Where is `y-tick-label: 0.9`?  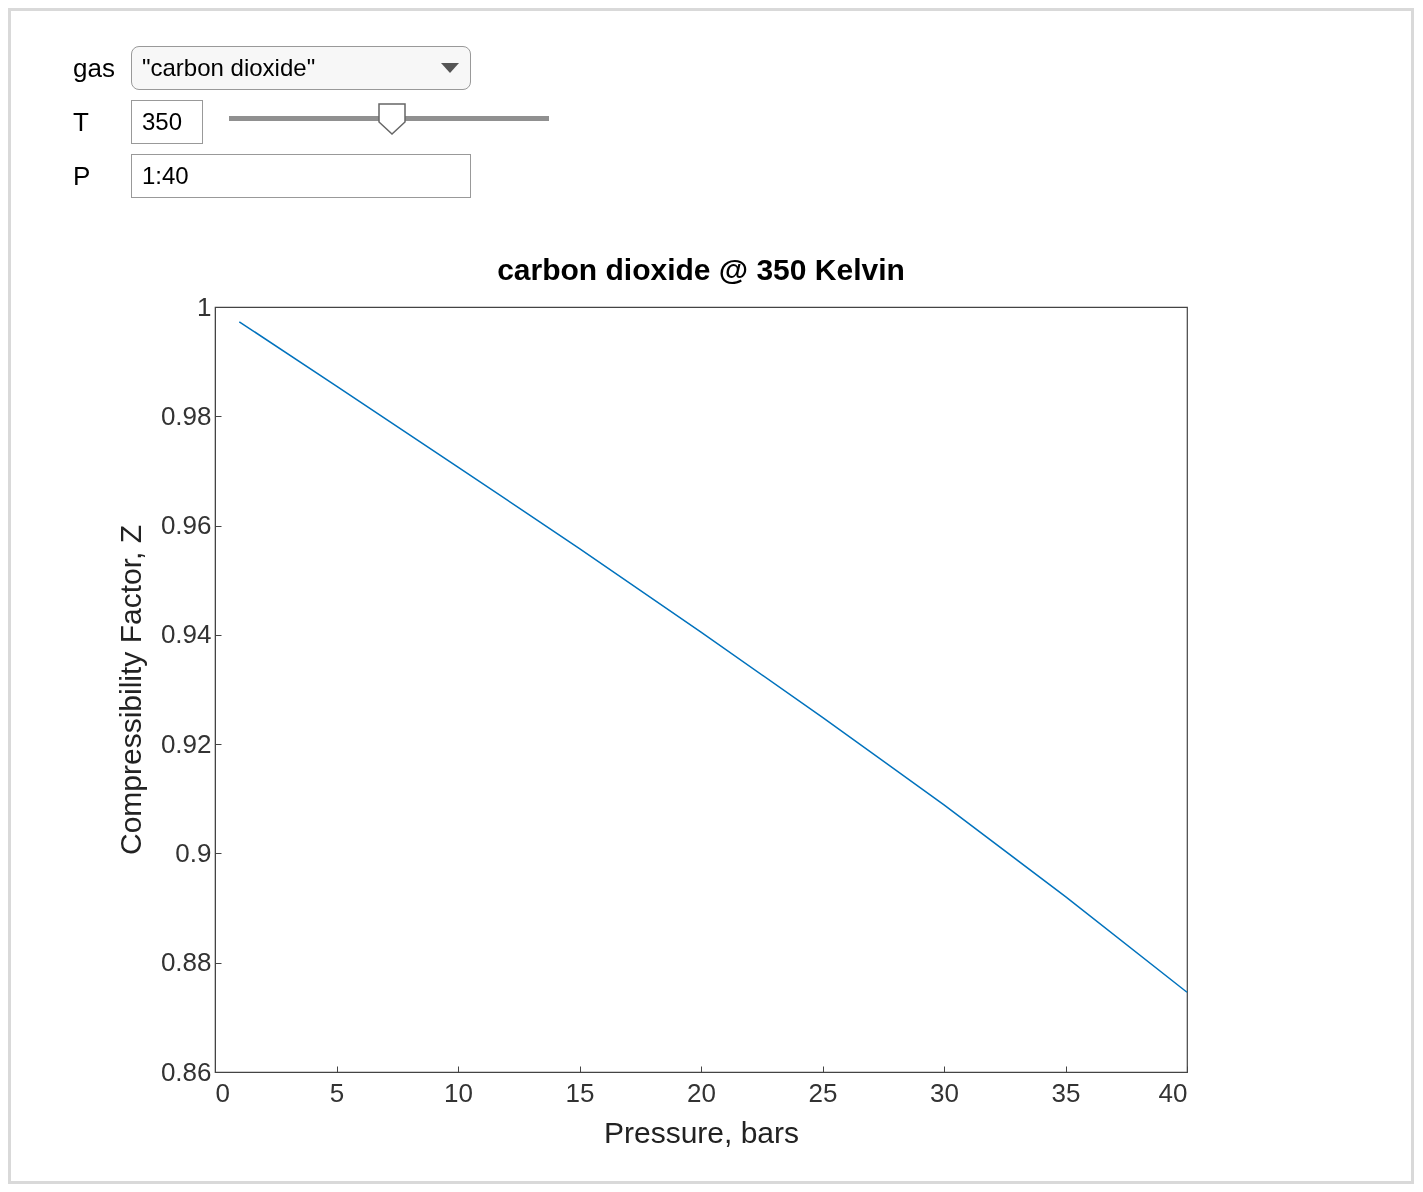 y-tick-label: 0.9 is located at coordinates (193, 852).